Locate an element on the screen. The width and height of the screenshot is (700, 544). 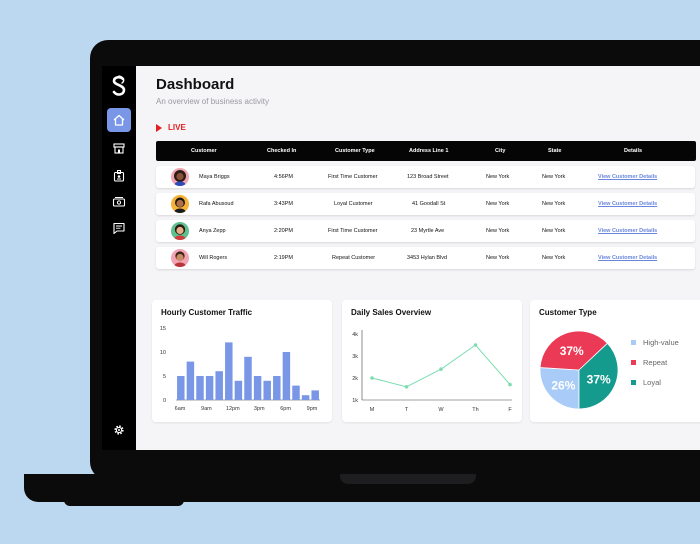
checked-in-time: 3:43PM is located at coordinates (283, 204).